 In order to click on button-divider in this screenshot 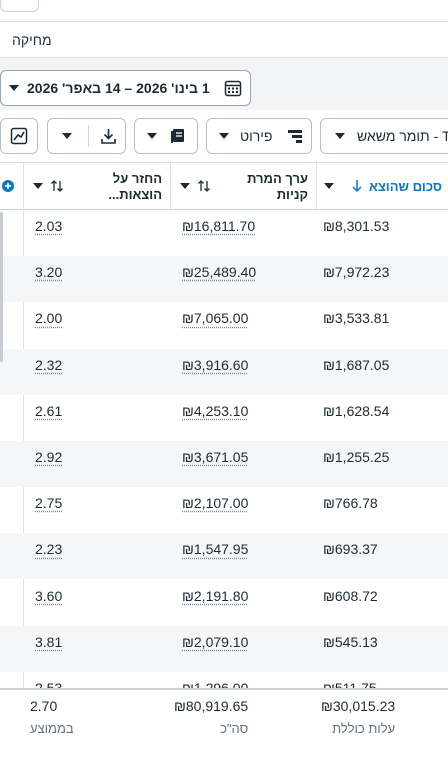, I will do `click(88, 136)`.